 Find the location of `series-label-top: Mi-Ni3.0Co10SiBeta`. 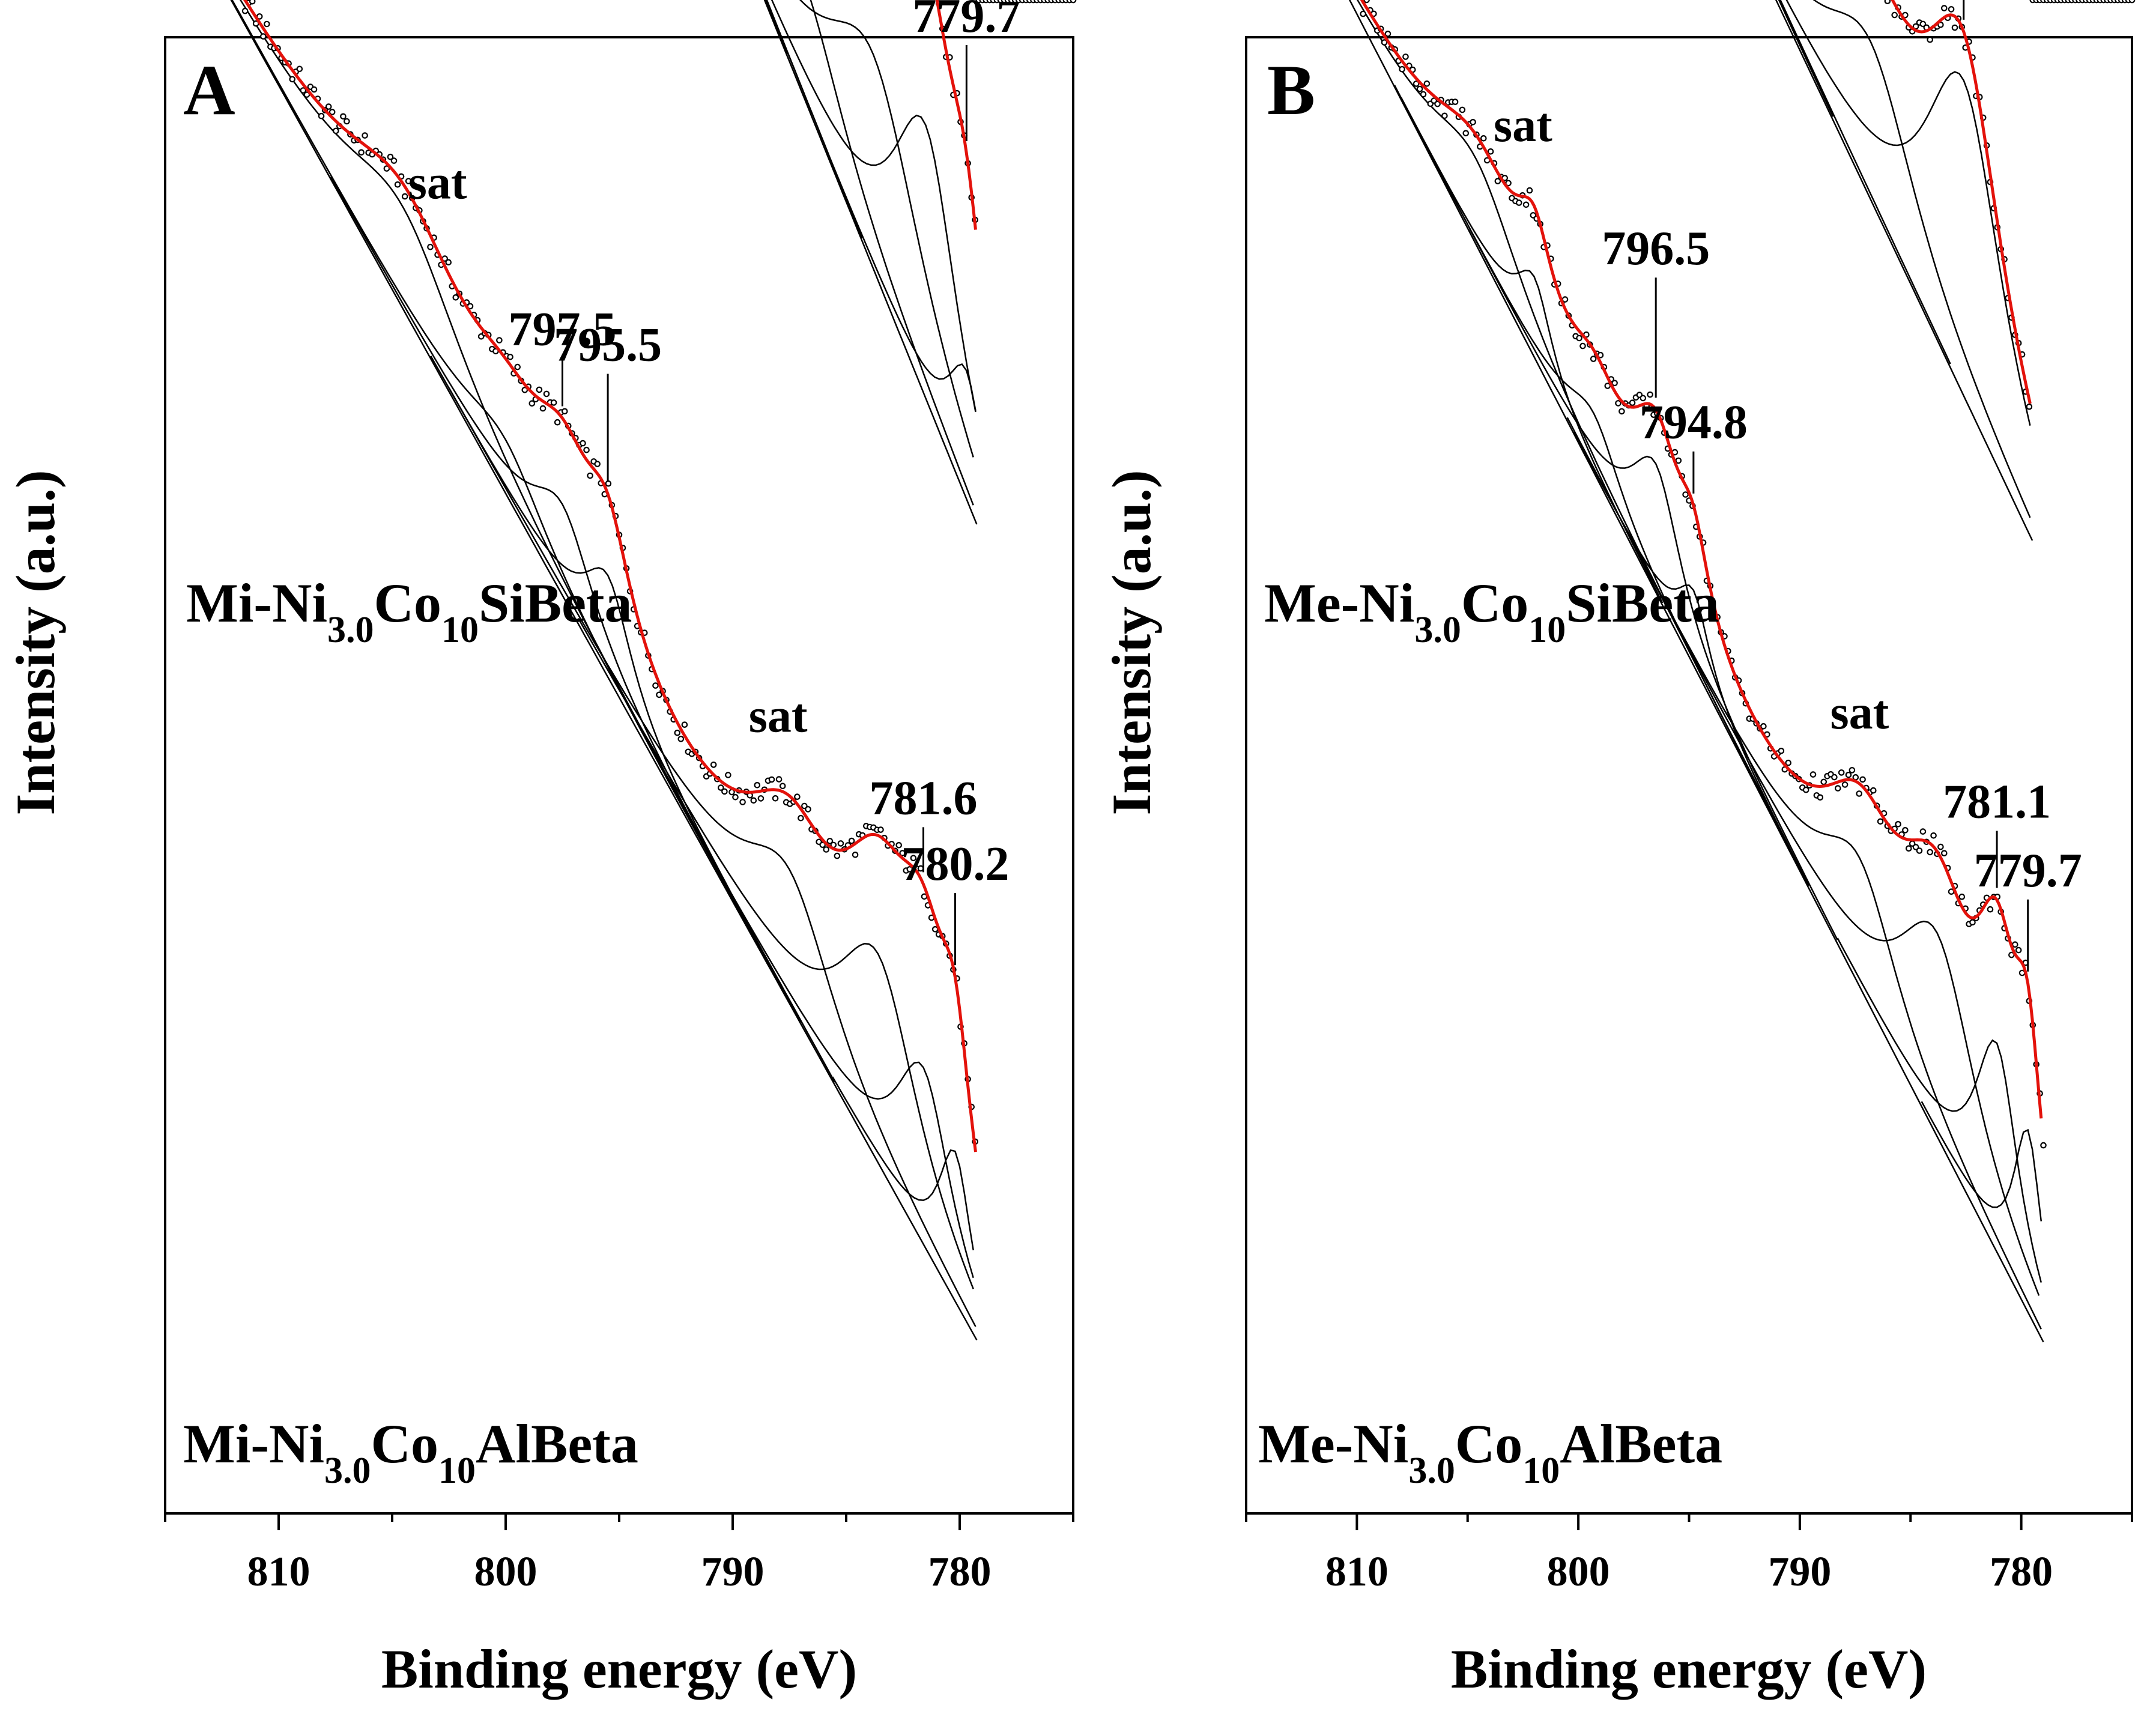

series-label-top: Mi-Ni3.0Co10SiBeta is located at coordinates (409, 611).